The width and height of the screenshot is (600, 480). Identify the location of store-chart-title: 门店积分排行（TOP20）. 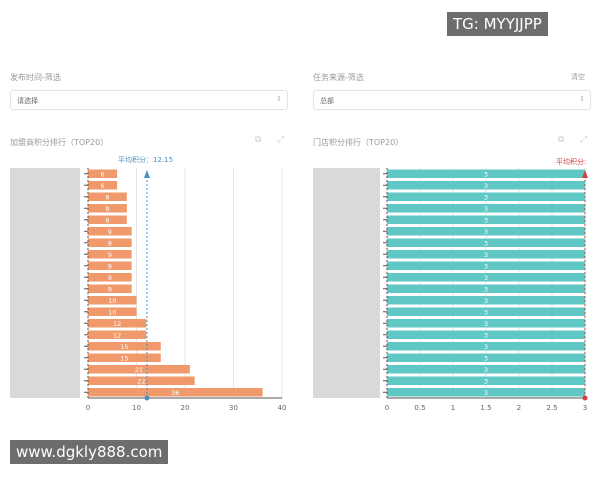
(358, 142).